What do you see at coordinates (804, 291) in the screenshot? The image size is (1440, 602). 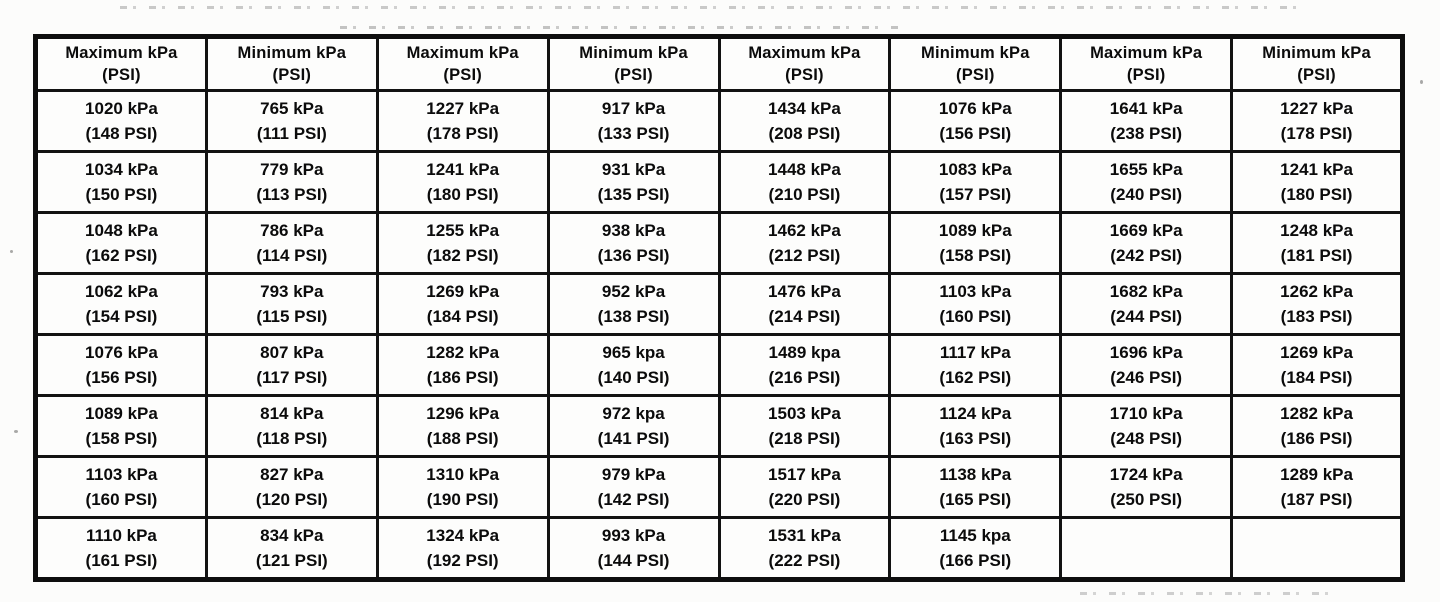 I see `kpa-value: 1476 kPa` at bounding box center [804, 291].